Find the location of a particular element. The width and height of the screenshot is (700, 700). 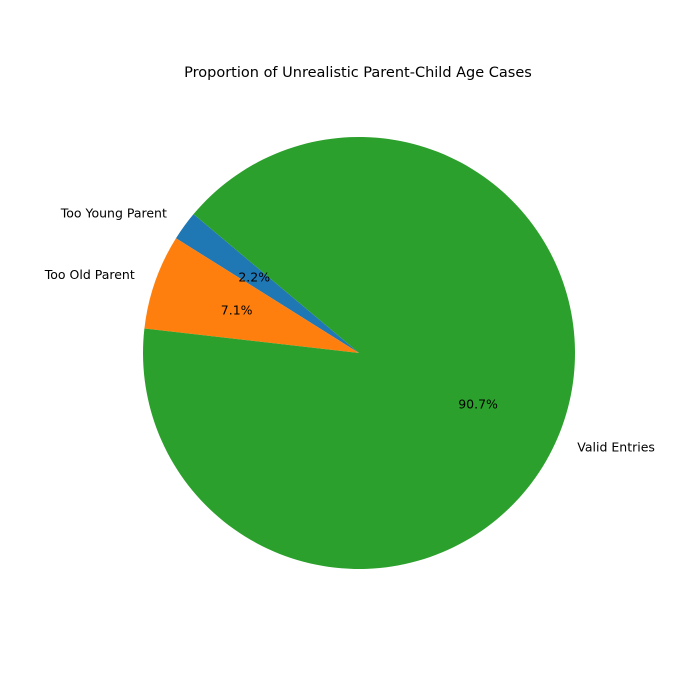

pie-slice-too-young-parent is located at coordinates (267, 283).